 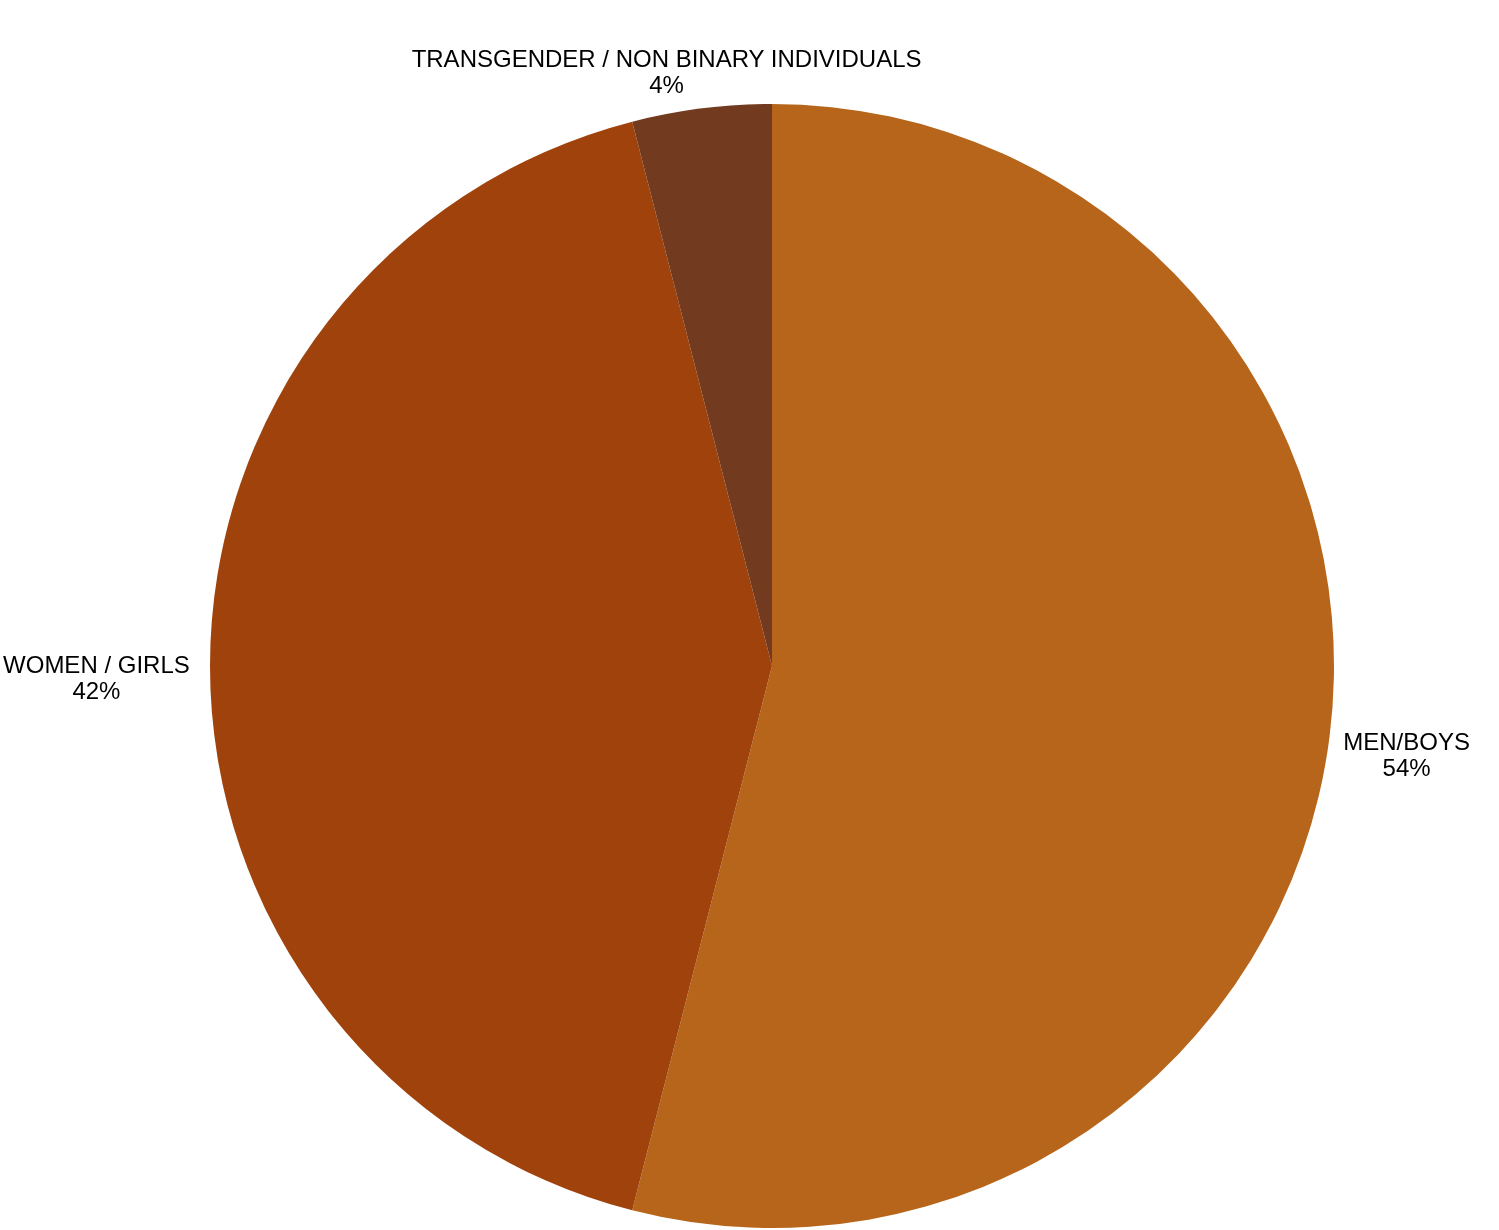 I want to click on slice-label: MEN/BOYS, so click(x=1406, y=741).